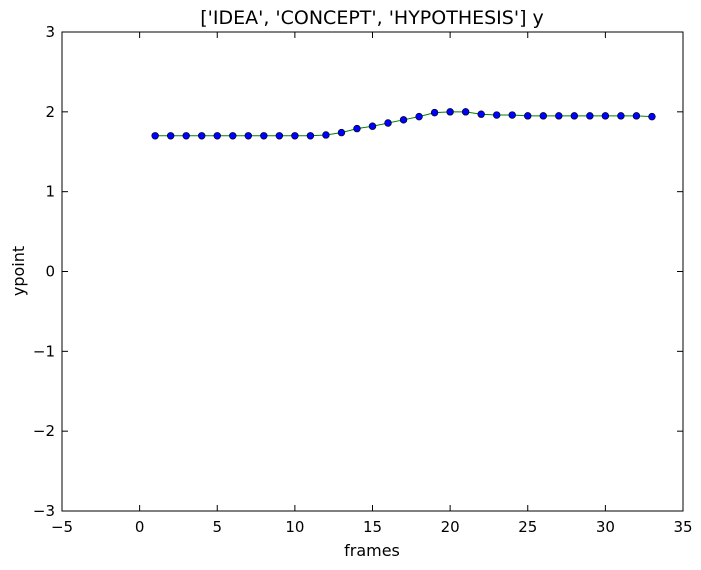  Describe the element at coordinates (18, 271) in the screenshot. I see `y-axis-label: ypoint` at that location.